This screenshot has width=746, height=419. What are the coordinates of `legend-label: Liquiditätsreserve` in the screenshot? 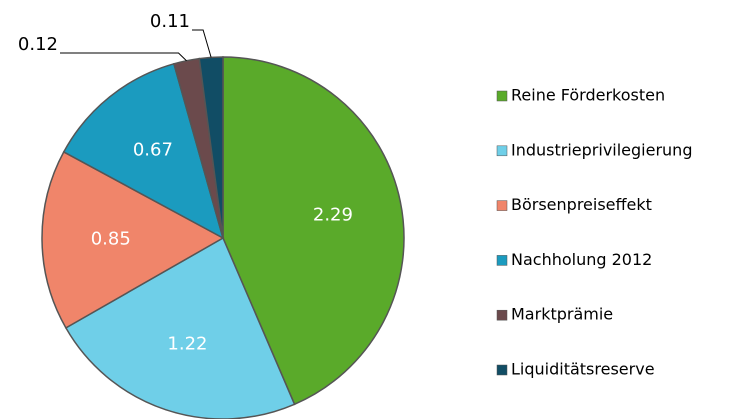 It's located at (583, 369).